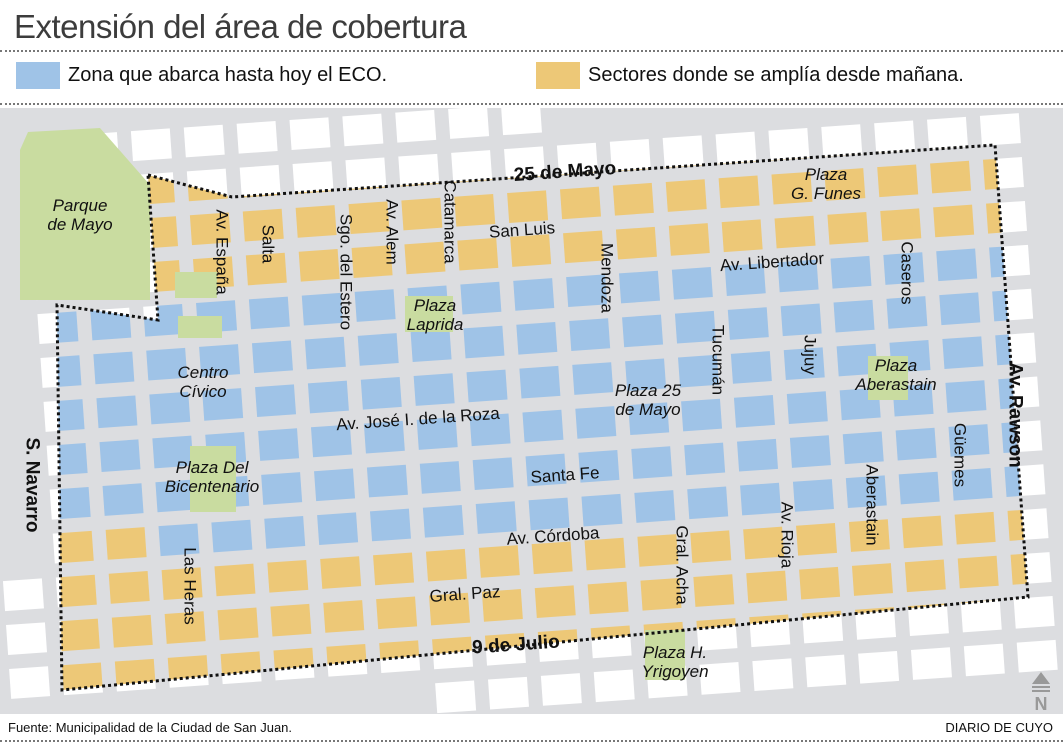 This screenshot has width=1063, height=744. What do you see at coordinates (1041, 703) in the screenshot?
I see `north-letter: N` at bounding box center [1041, 703].